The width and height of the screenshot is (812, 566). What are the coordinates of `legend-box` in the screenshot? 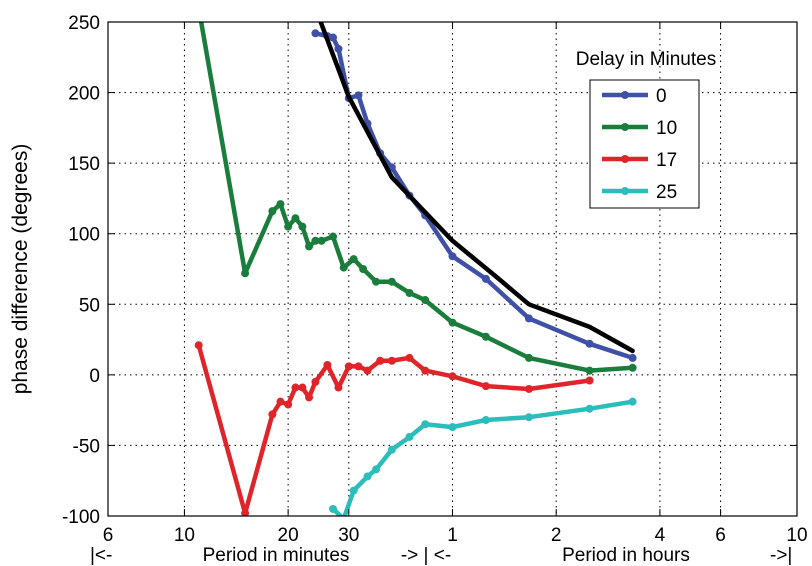 It's located at (644, 144).